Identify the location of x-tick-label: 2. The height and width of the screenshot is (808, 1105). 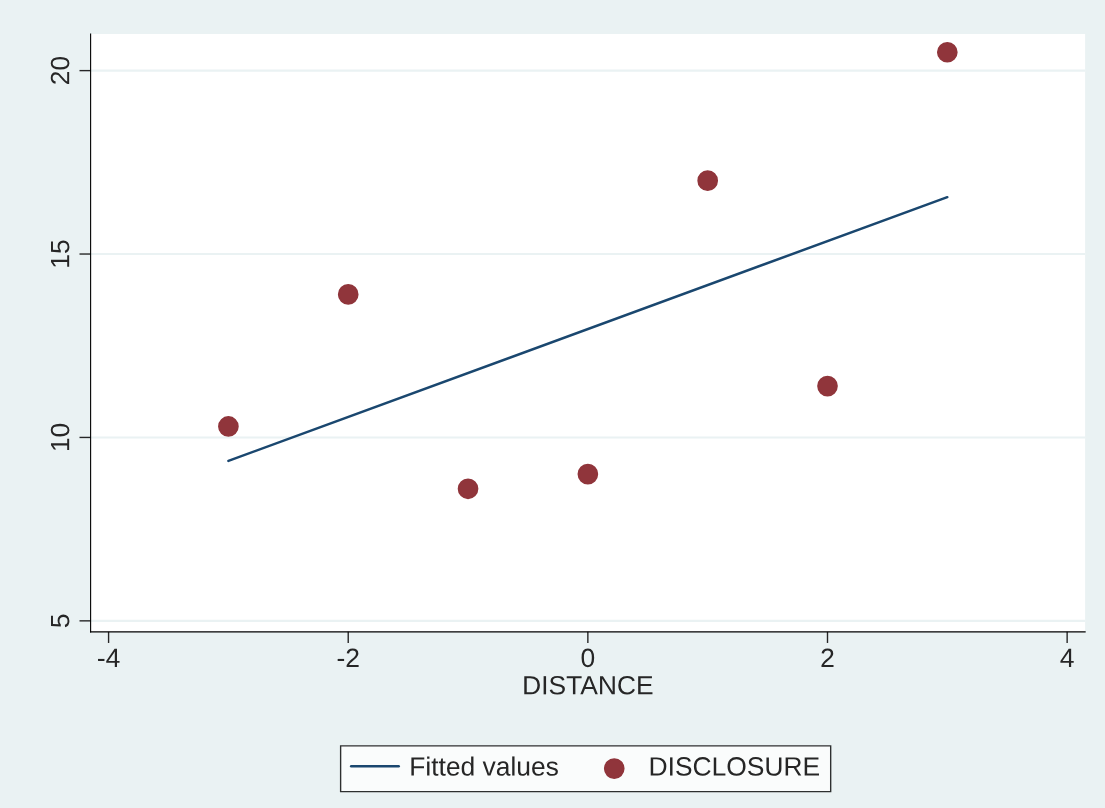
(827, 657).